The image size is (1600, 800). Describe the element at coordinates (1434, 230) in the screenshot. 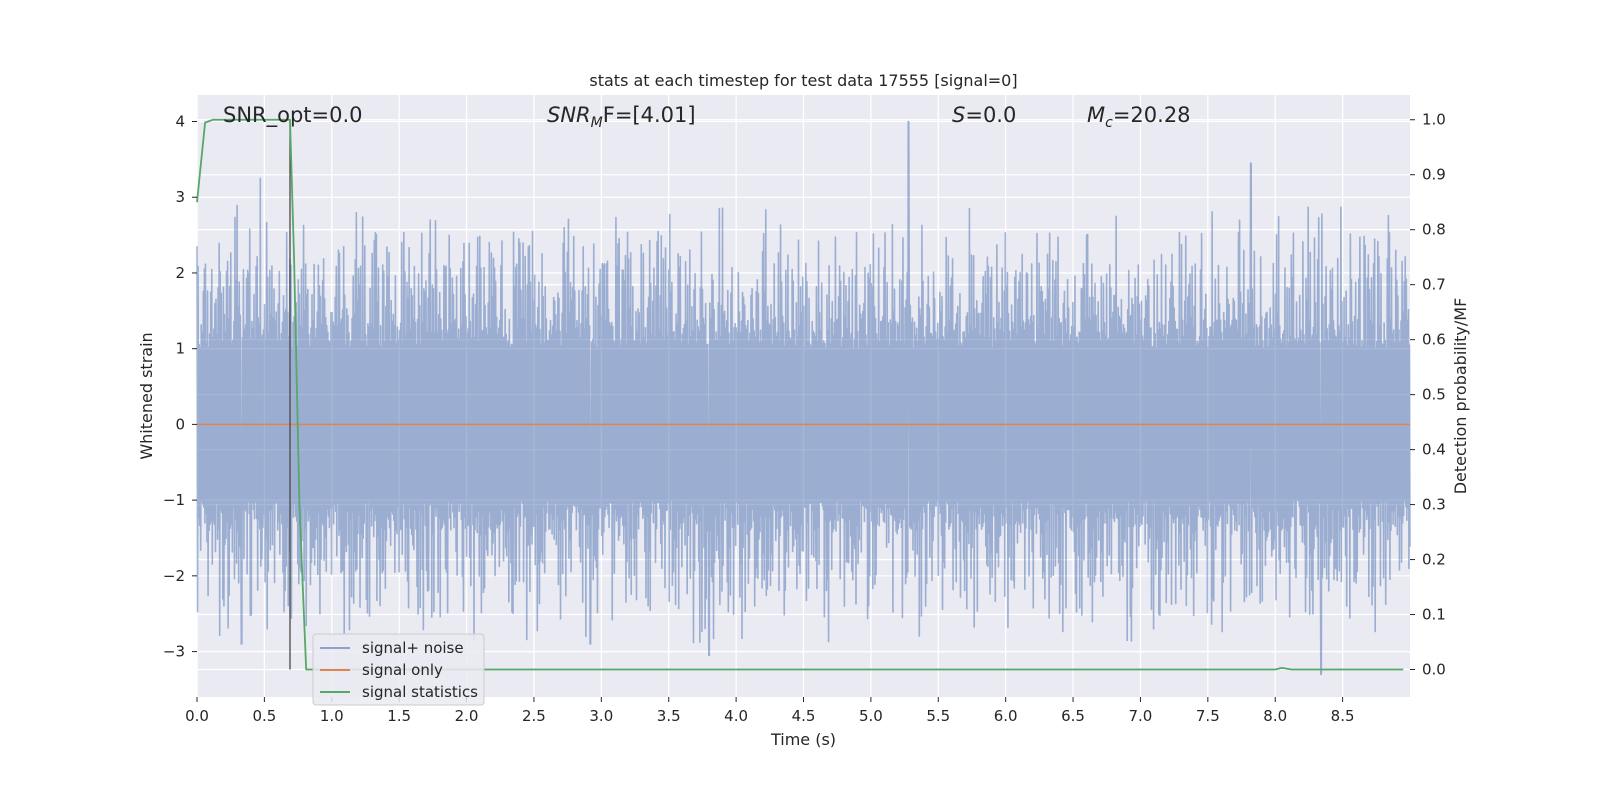

I see `y-right-tick-label: 0.8` at that location.